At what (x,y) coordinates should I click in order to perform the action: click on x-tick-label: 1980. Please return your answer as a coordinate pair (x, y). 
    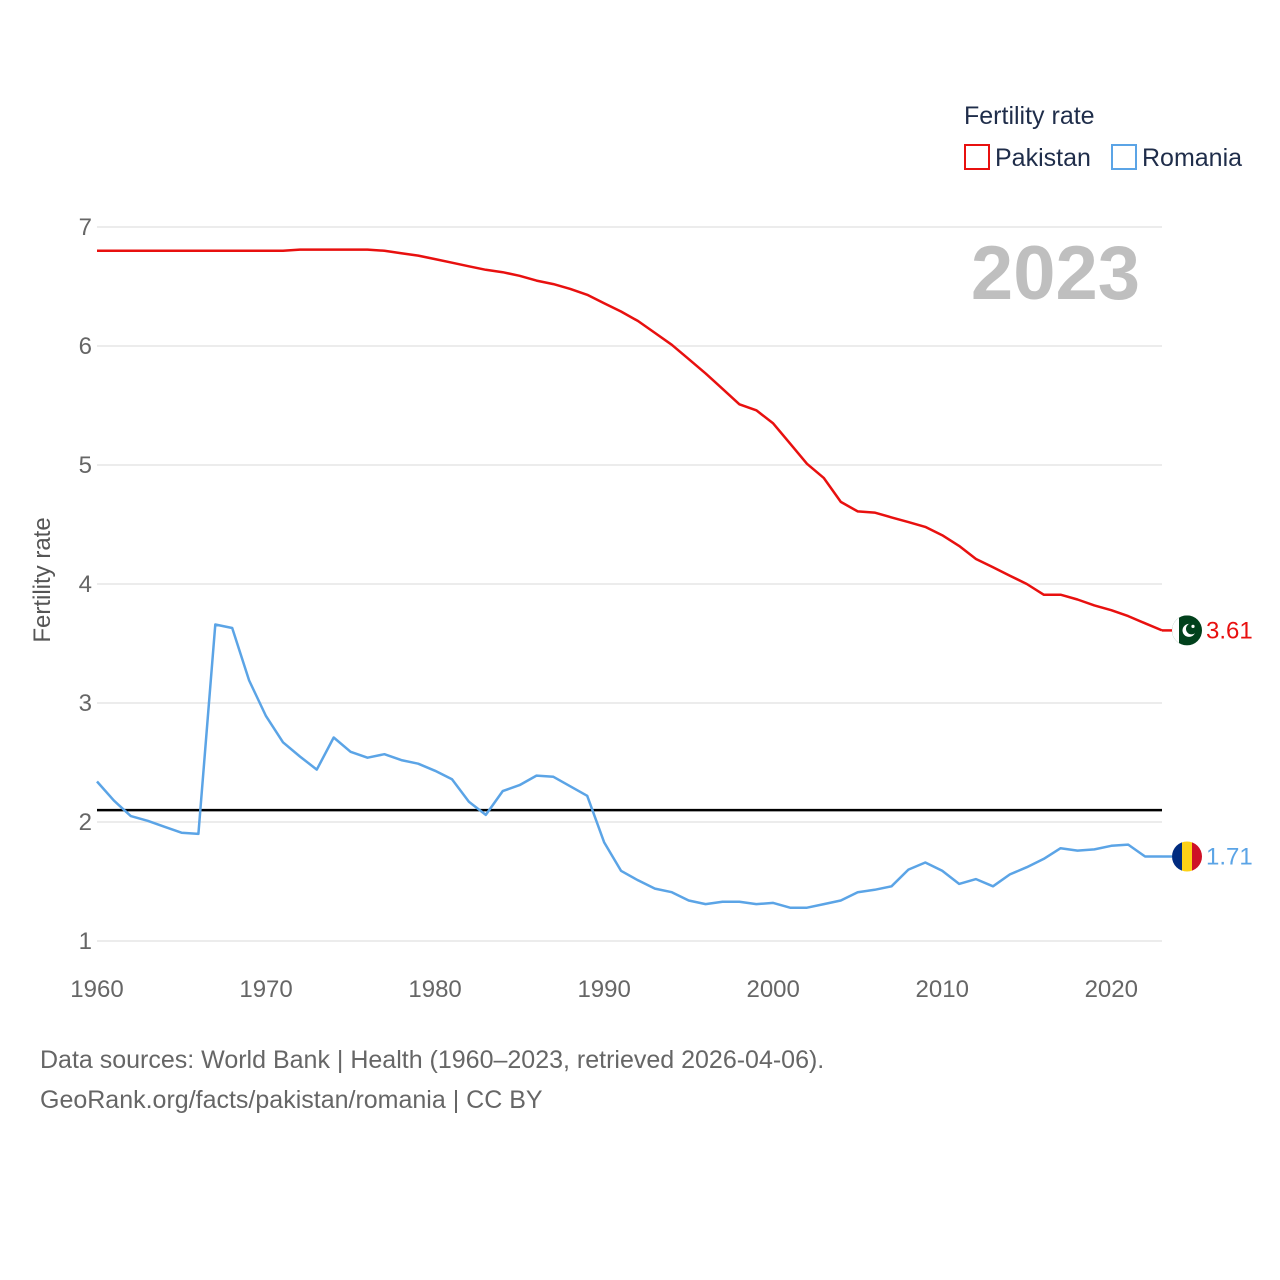
    Looking at the image, I should click on (434, 989).